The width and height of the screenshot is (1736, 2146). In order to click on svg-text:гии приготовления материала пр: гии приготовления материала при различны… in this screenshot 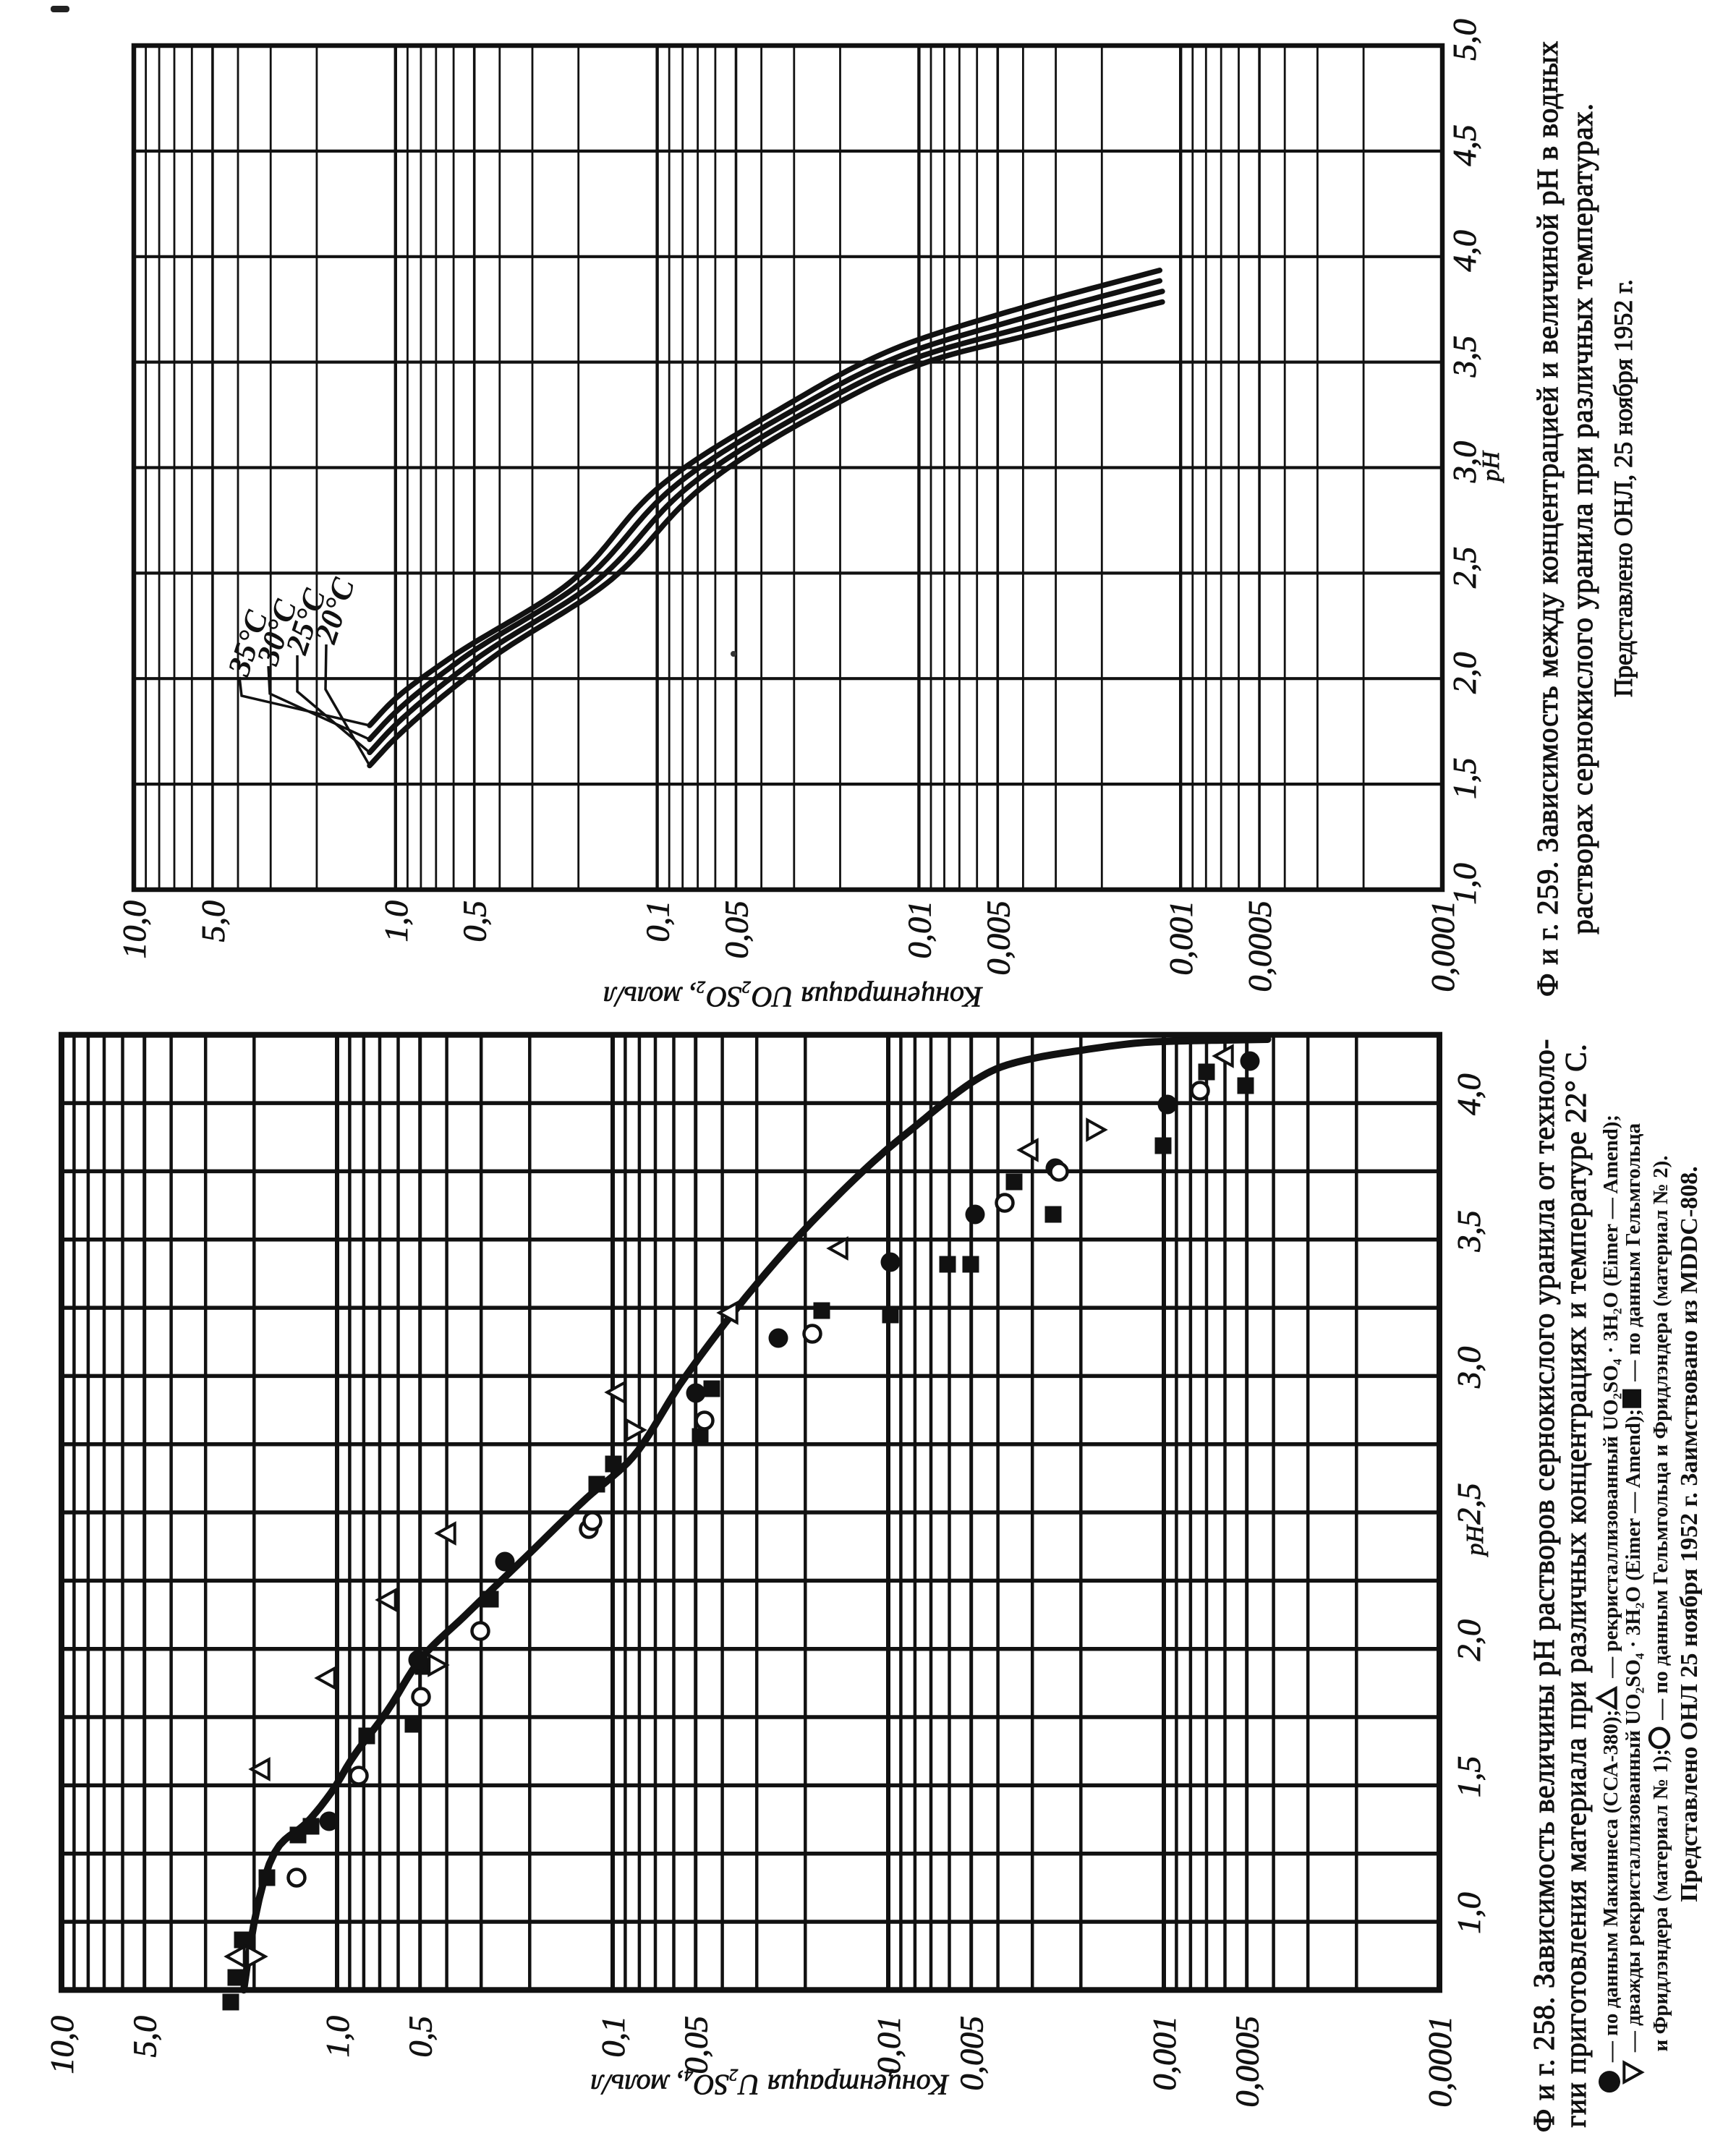, I will do `click(1576, 1586)`.